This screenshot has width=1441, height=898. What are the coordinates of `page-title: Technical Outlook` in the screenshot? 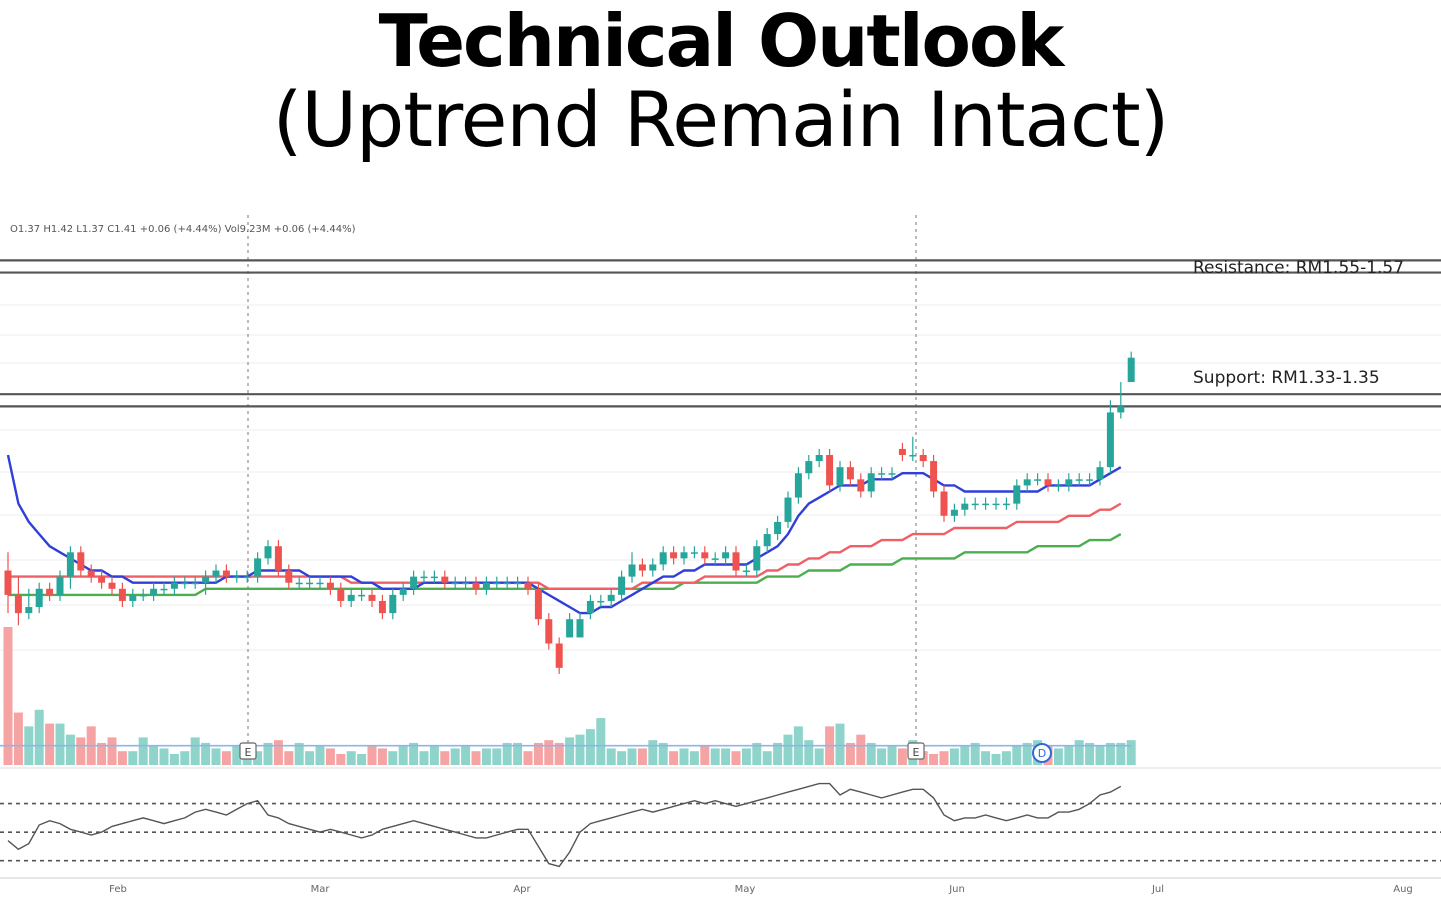 It's located at (721, 41).